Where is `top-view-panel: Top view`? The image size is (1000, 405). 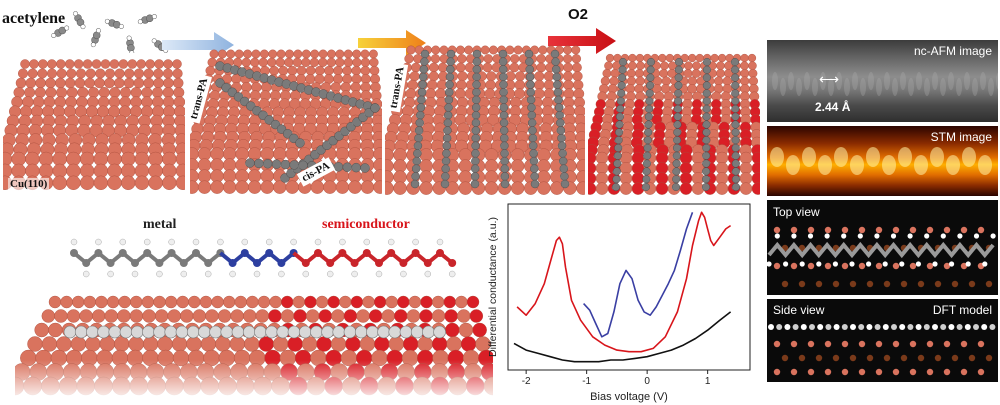
top-view-panel: Top view is located at coordinates (882, 247).